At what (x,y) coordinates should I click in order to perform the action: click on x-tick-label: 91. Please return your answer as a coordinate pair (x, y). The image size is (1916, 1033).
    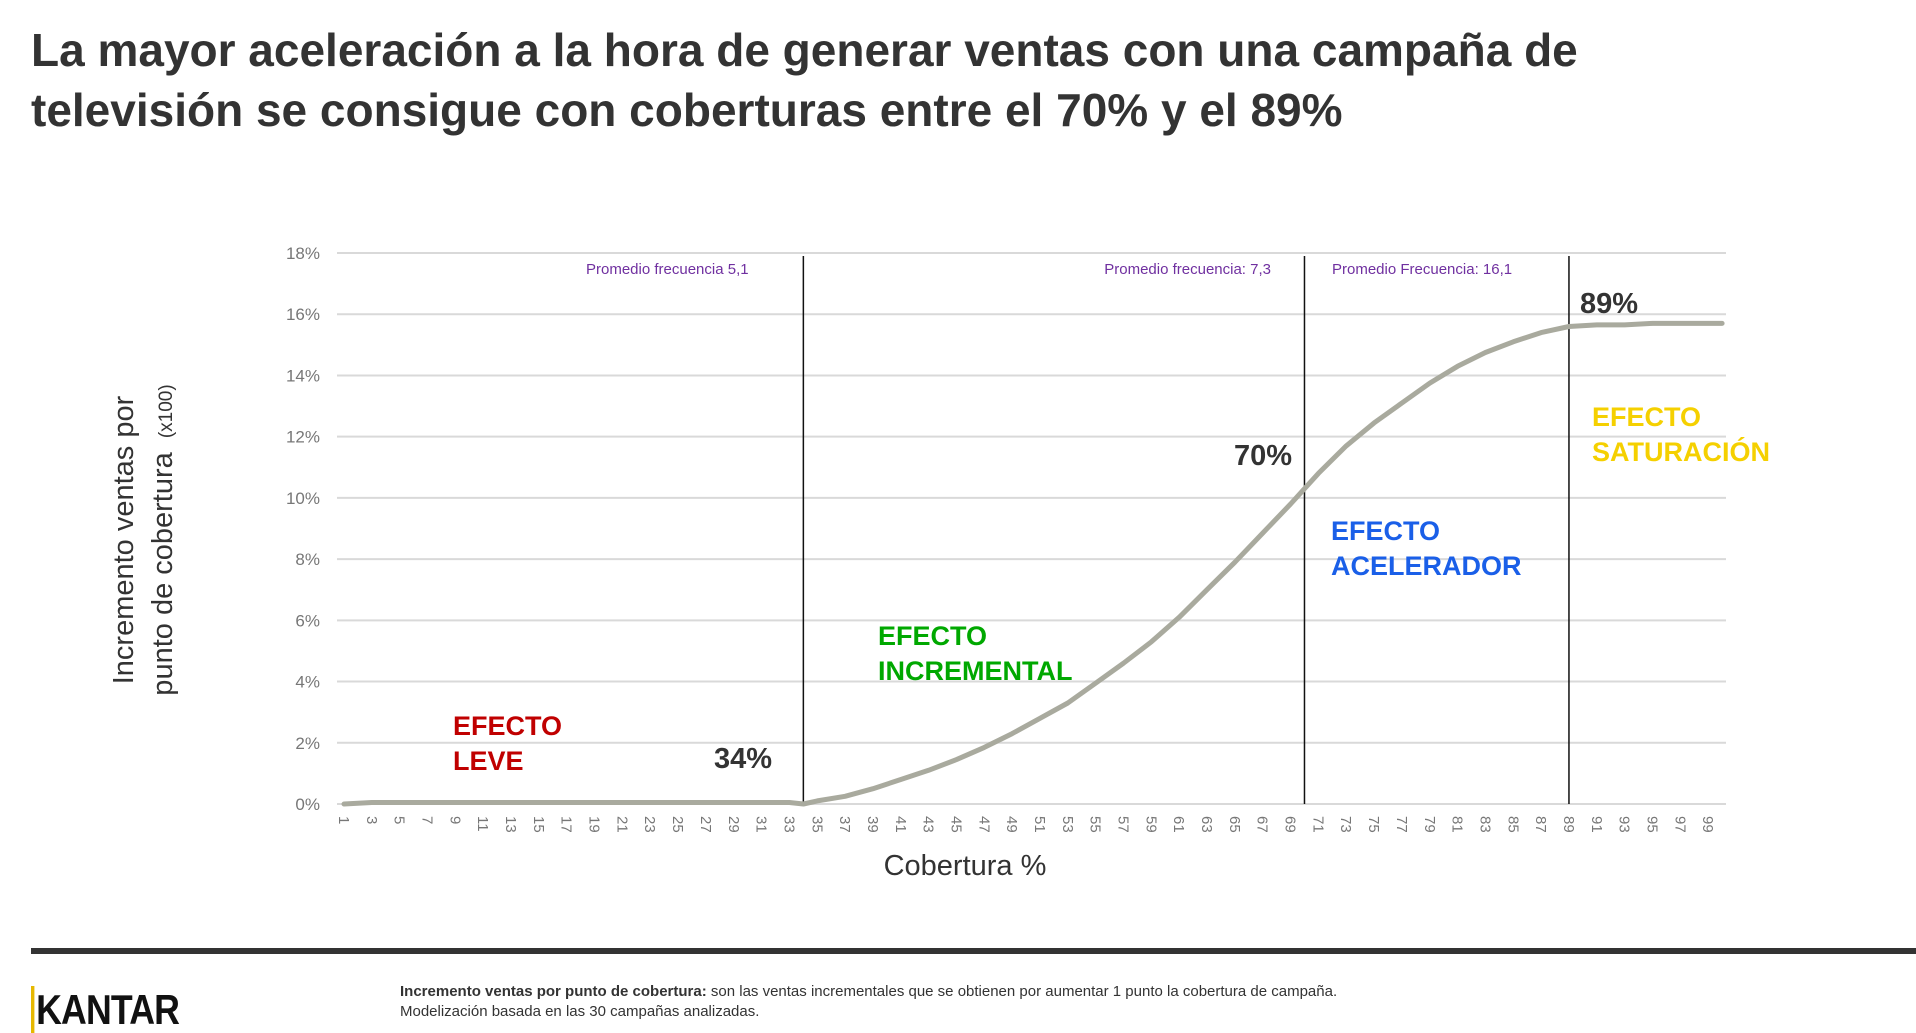
    Looking at the image, I should click on (1596, 824).